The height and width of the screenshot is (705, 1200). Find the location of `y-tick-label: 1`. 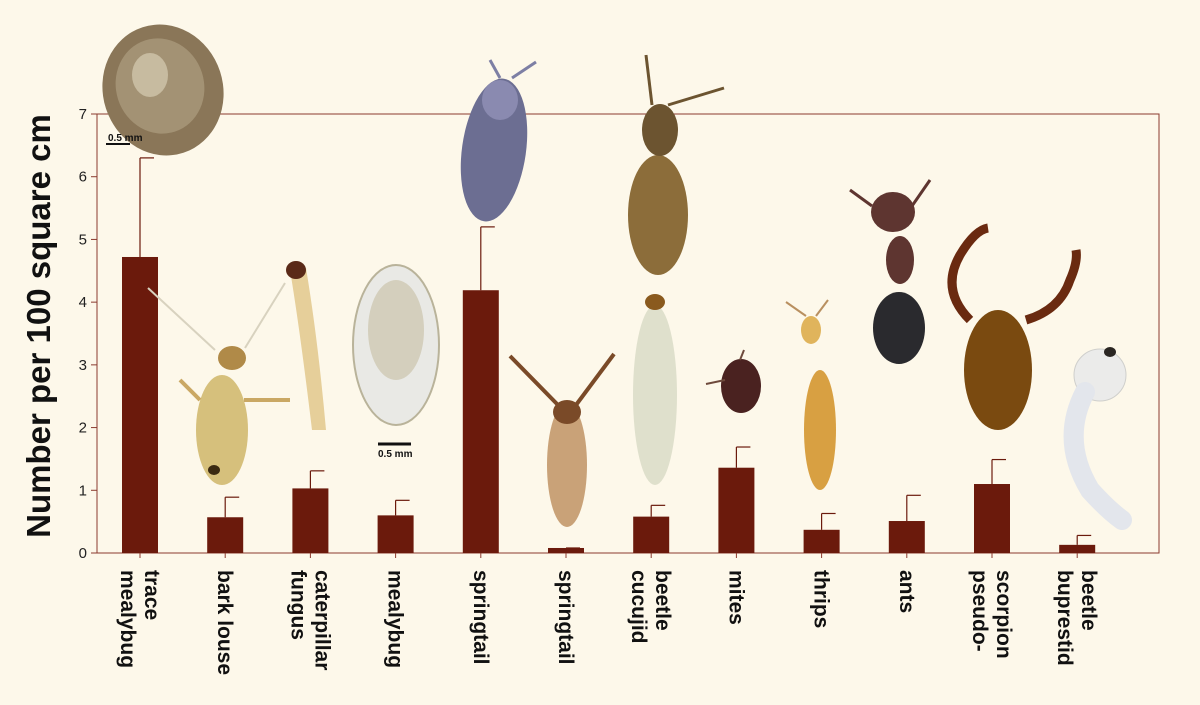

y-tick-label: 1 is located at coordinates (83, 490).